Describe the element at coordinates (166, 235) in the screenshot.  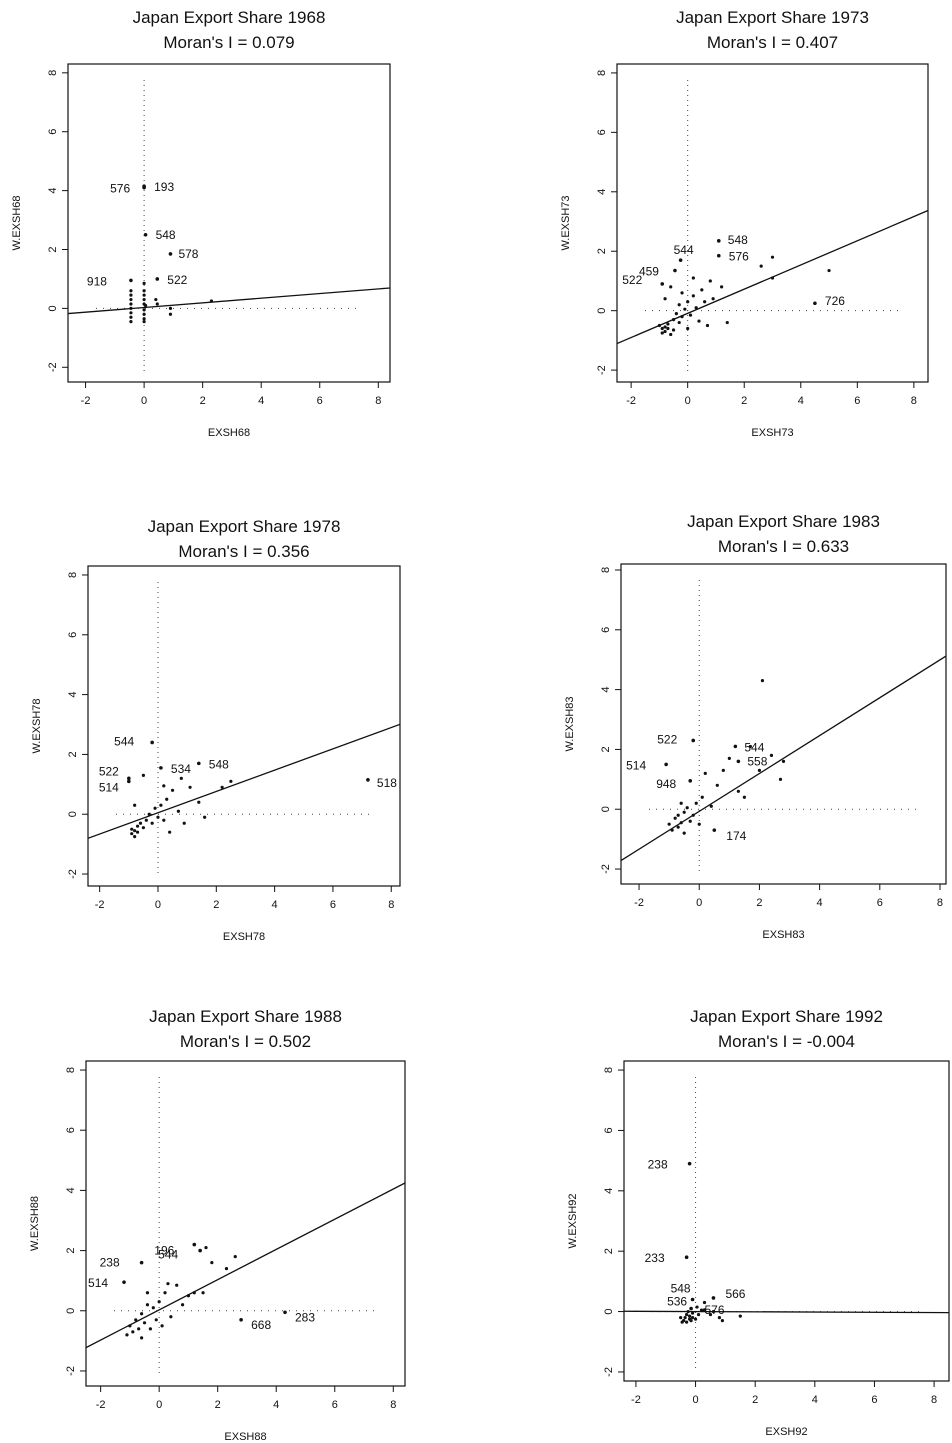
I see `point-label: 548` at that location.